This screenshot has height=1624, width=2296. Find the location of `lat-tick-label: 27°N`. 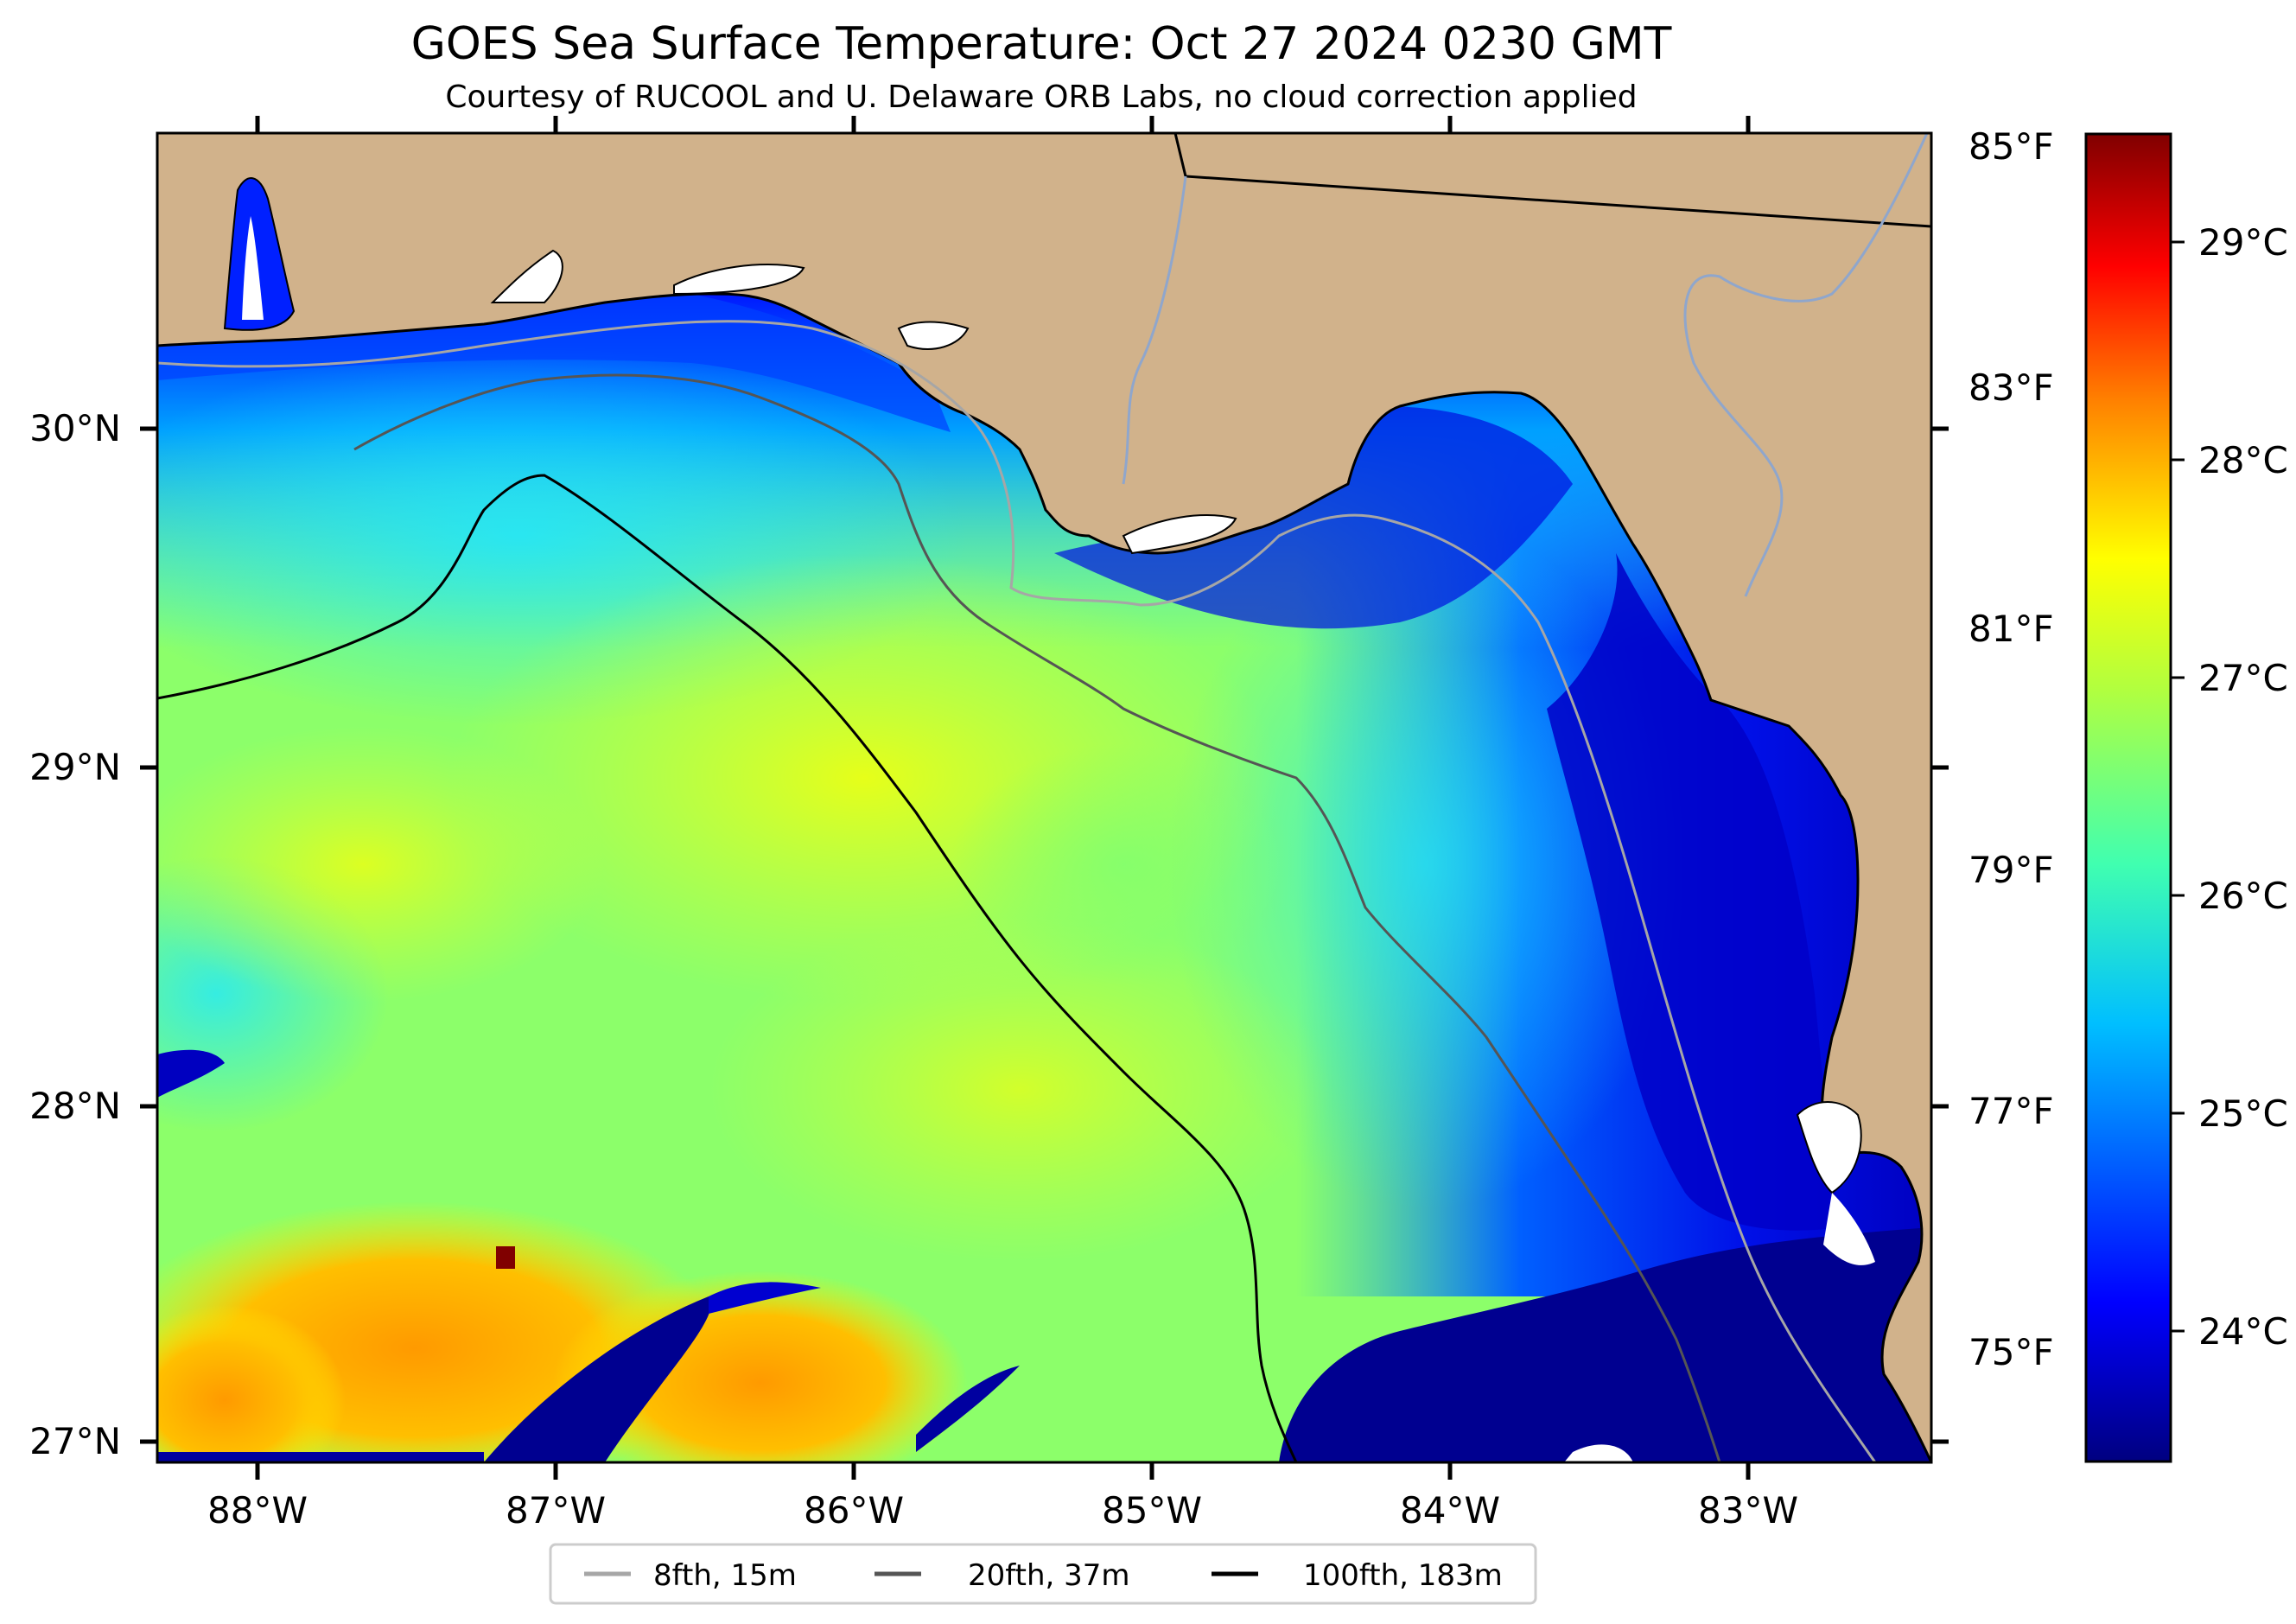

lat-tick-label: 27°N is located at coordinates (75, 1441).